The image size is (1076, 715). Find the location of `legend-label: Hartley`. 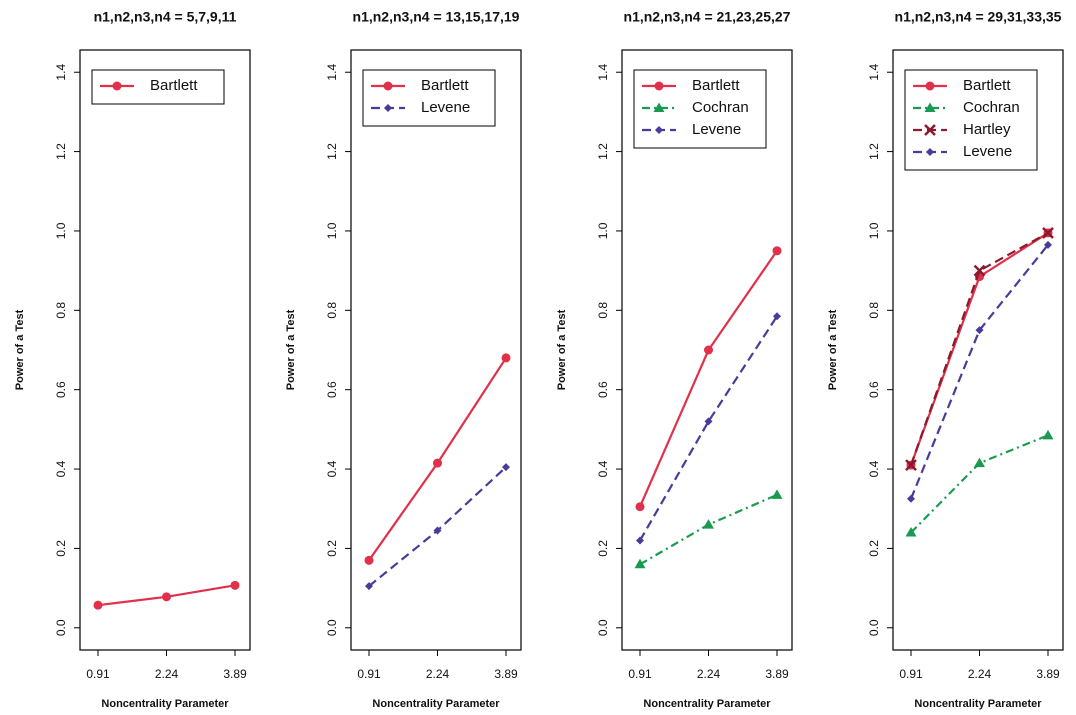

legend-label: Hartley is located at coordinates (987, 129).